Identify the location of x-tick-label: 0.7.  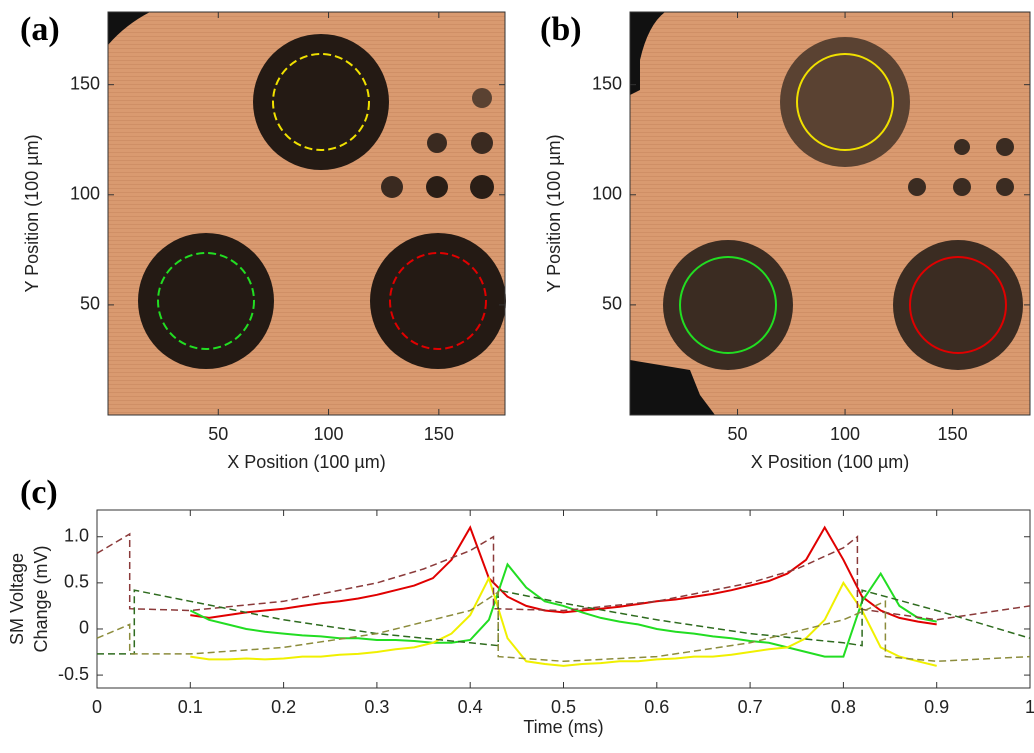
(750, 707).